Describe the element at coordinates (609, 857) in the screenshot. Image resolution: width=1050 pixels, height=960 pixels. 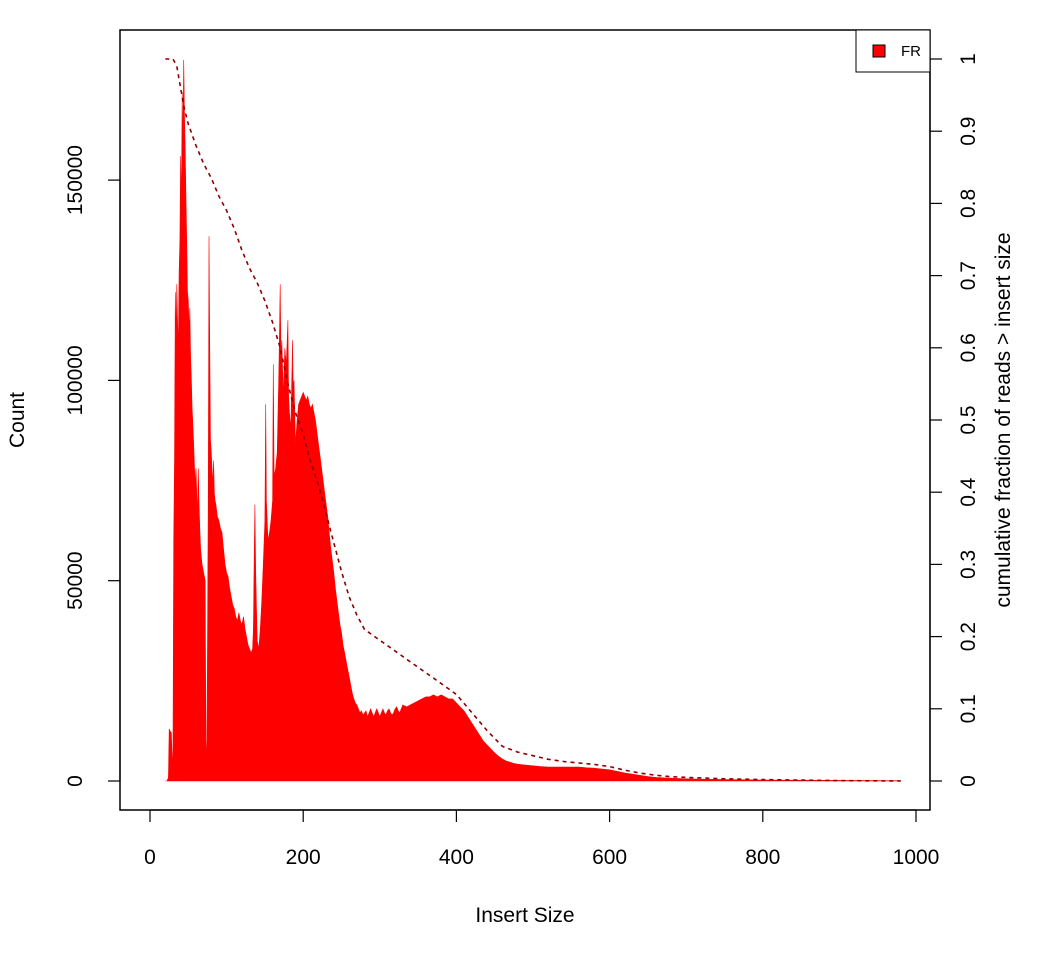
I see `x-tick-label: 600` at that location.